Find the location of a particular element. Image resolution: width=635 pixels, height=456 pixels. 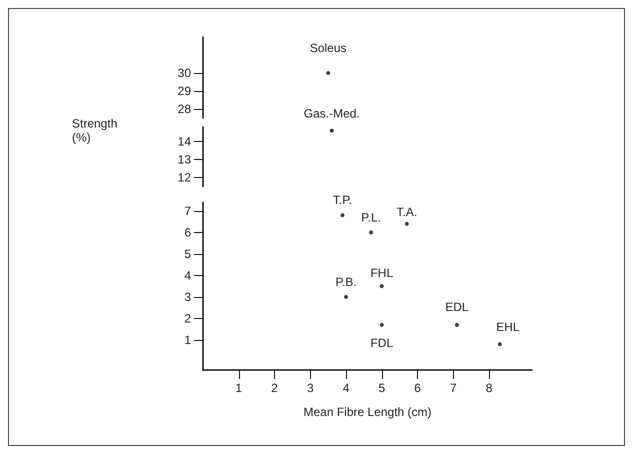

annotation: T.P. is located at coordinates (342, 200).